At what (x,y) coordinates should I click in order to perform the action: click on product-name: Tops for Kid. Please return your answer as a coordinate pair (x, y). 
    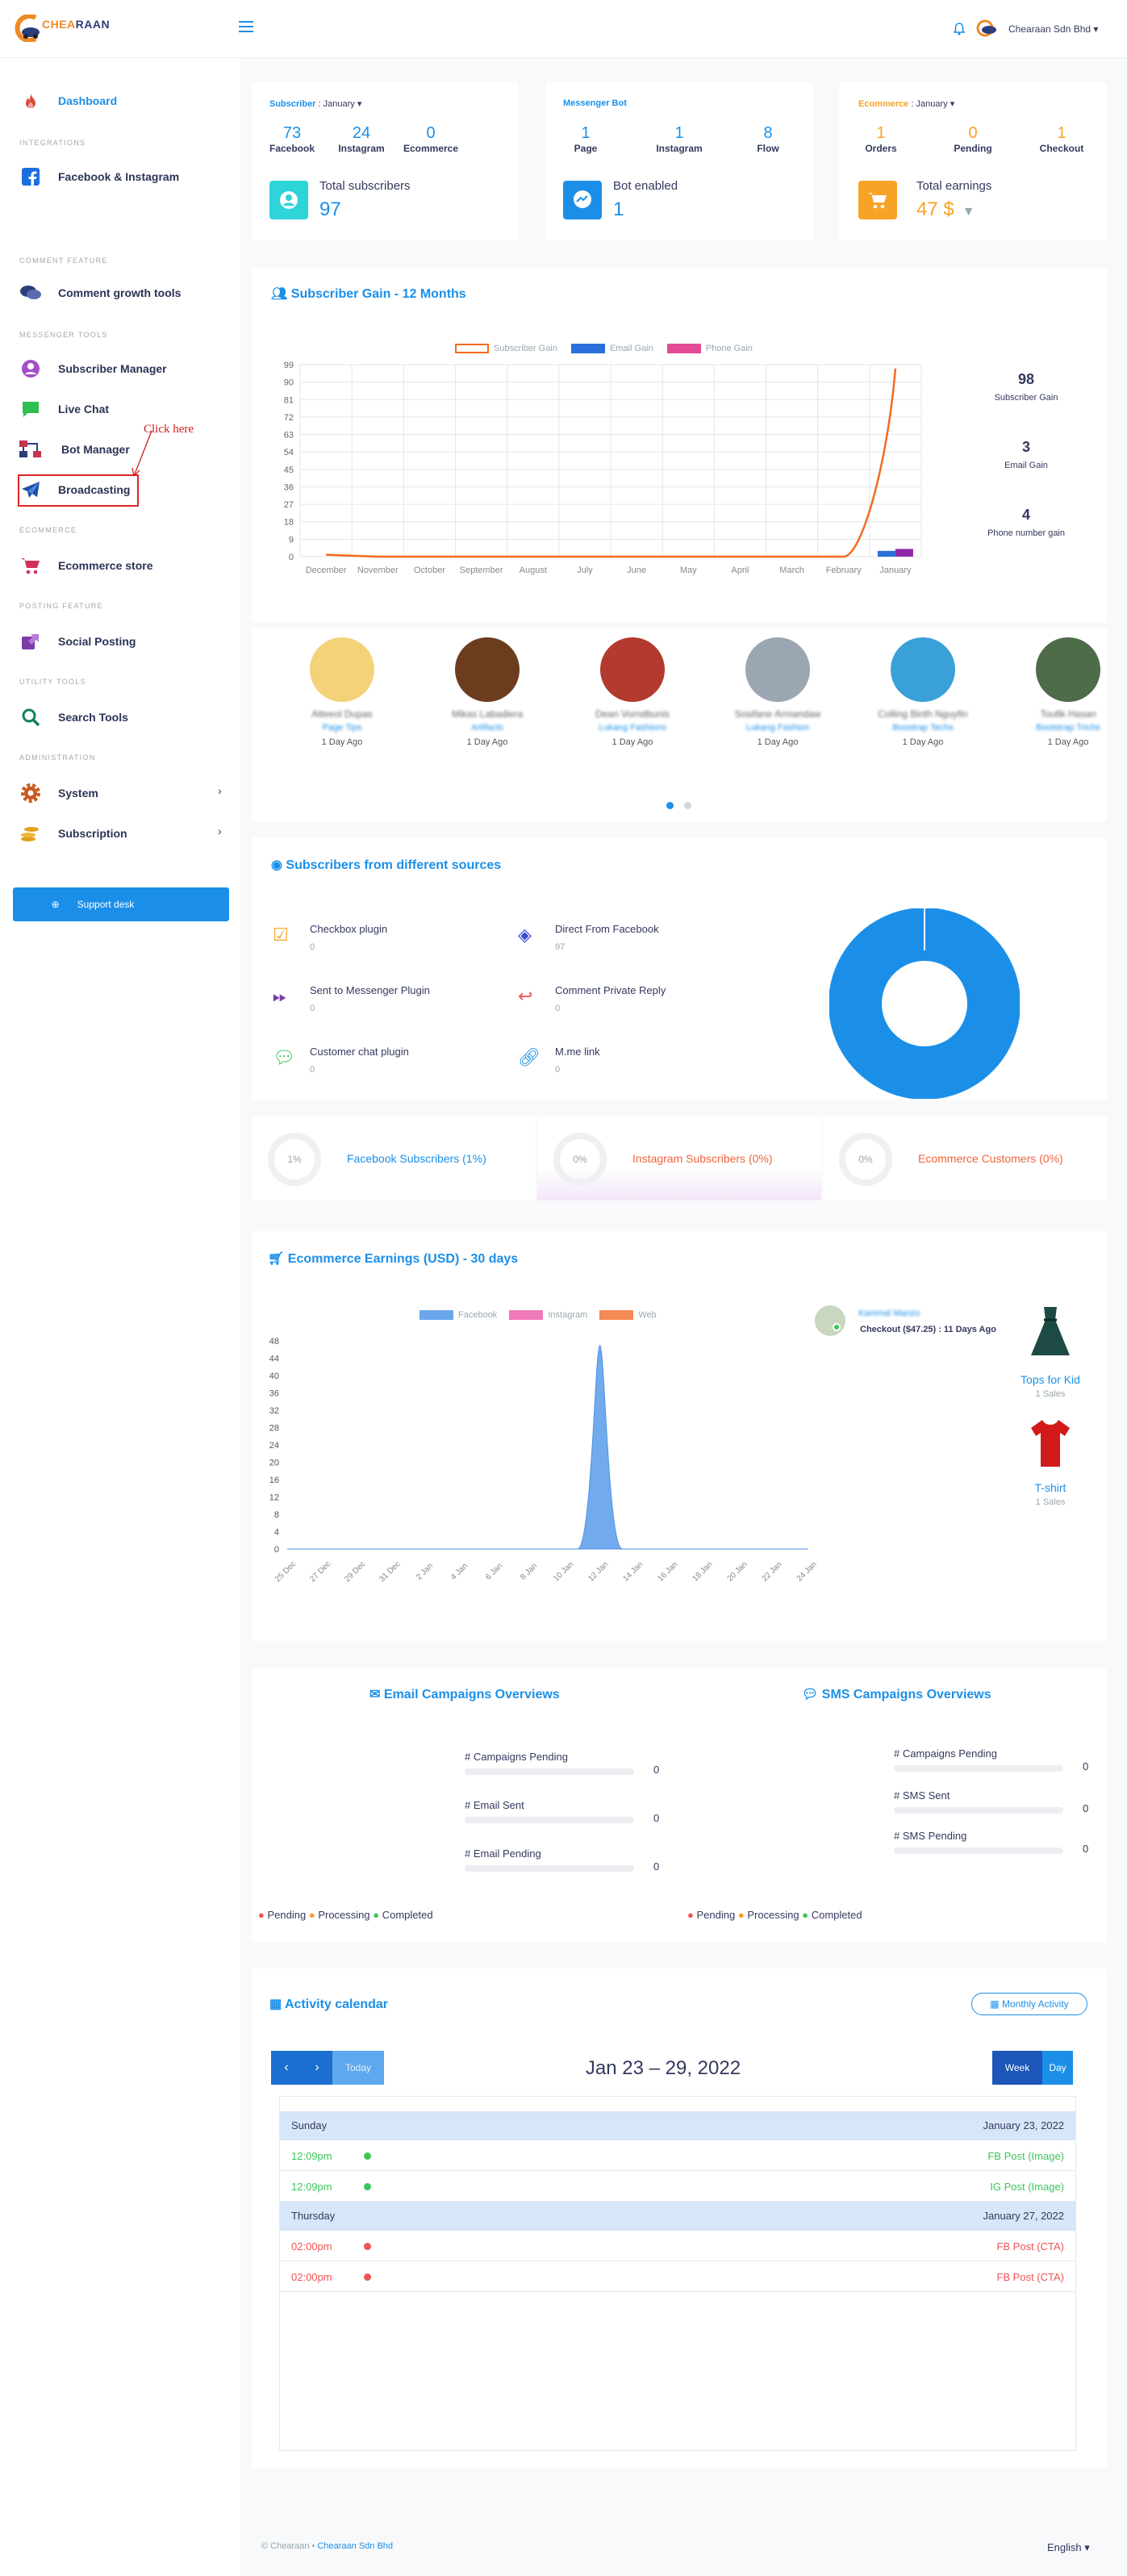
    Looking at the image, I should click on (1050, 1379).